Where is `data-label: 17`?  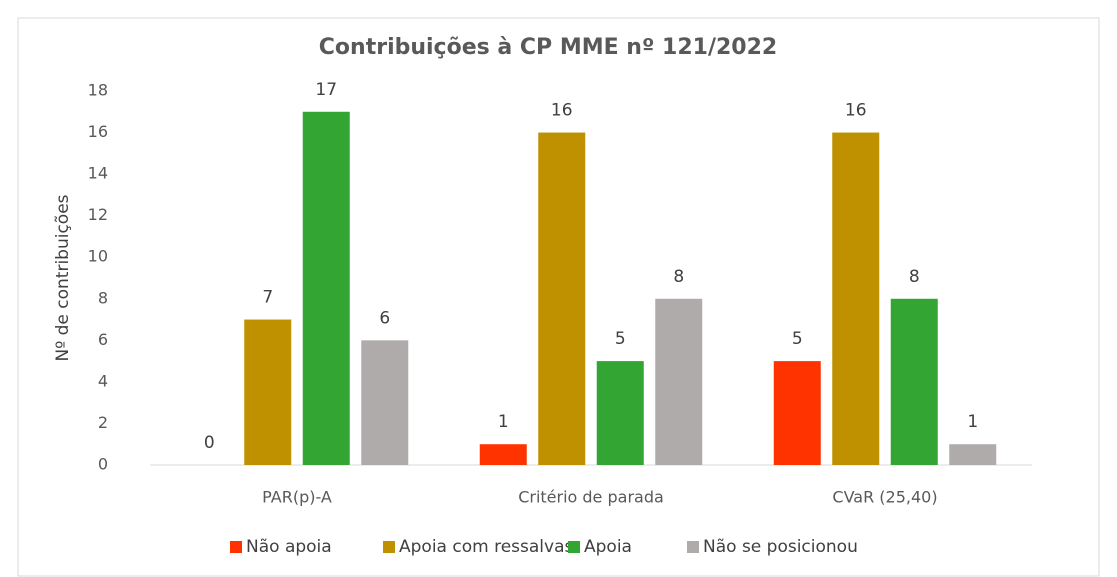 data-label: 17 is located at coordinates (326, 90).